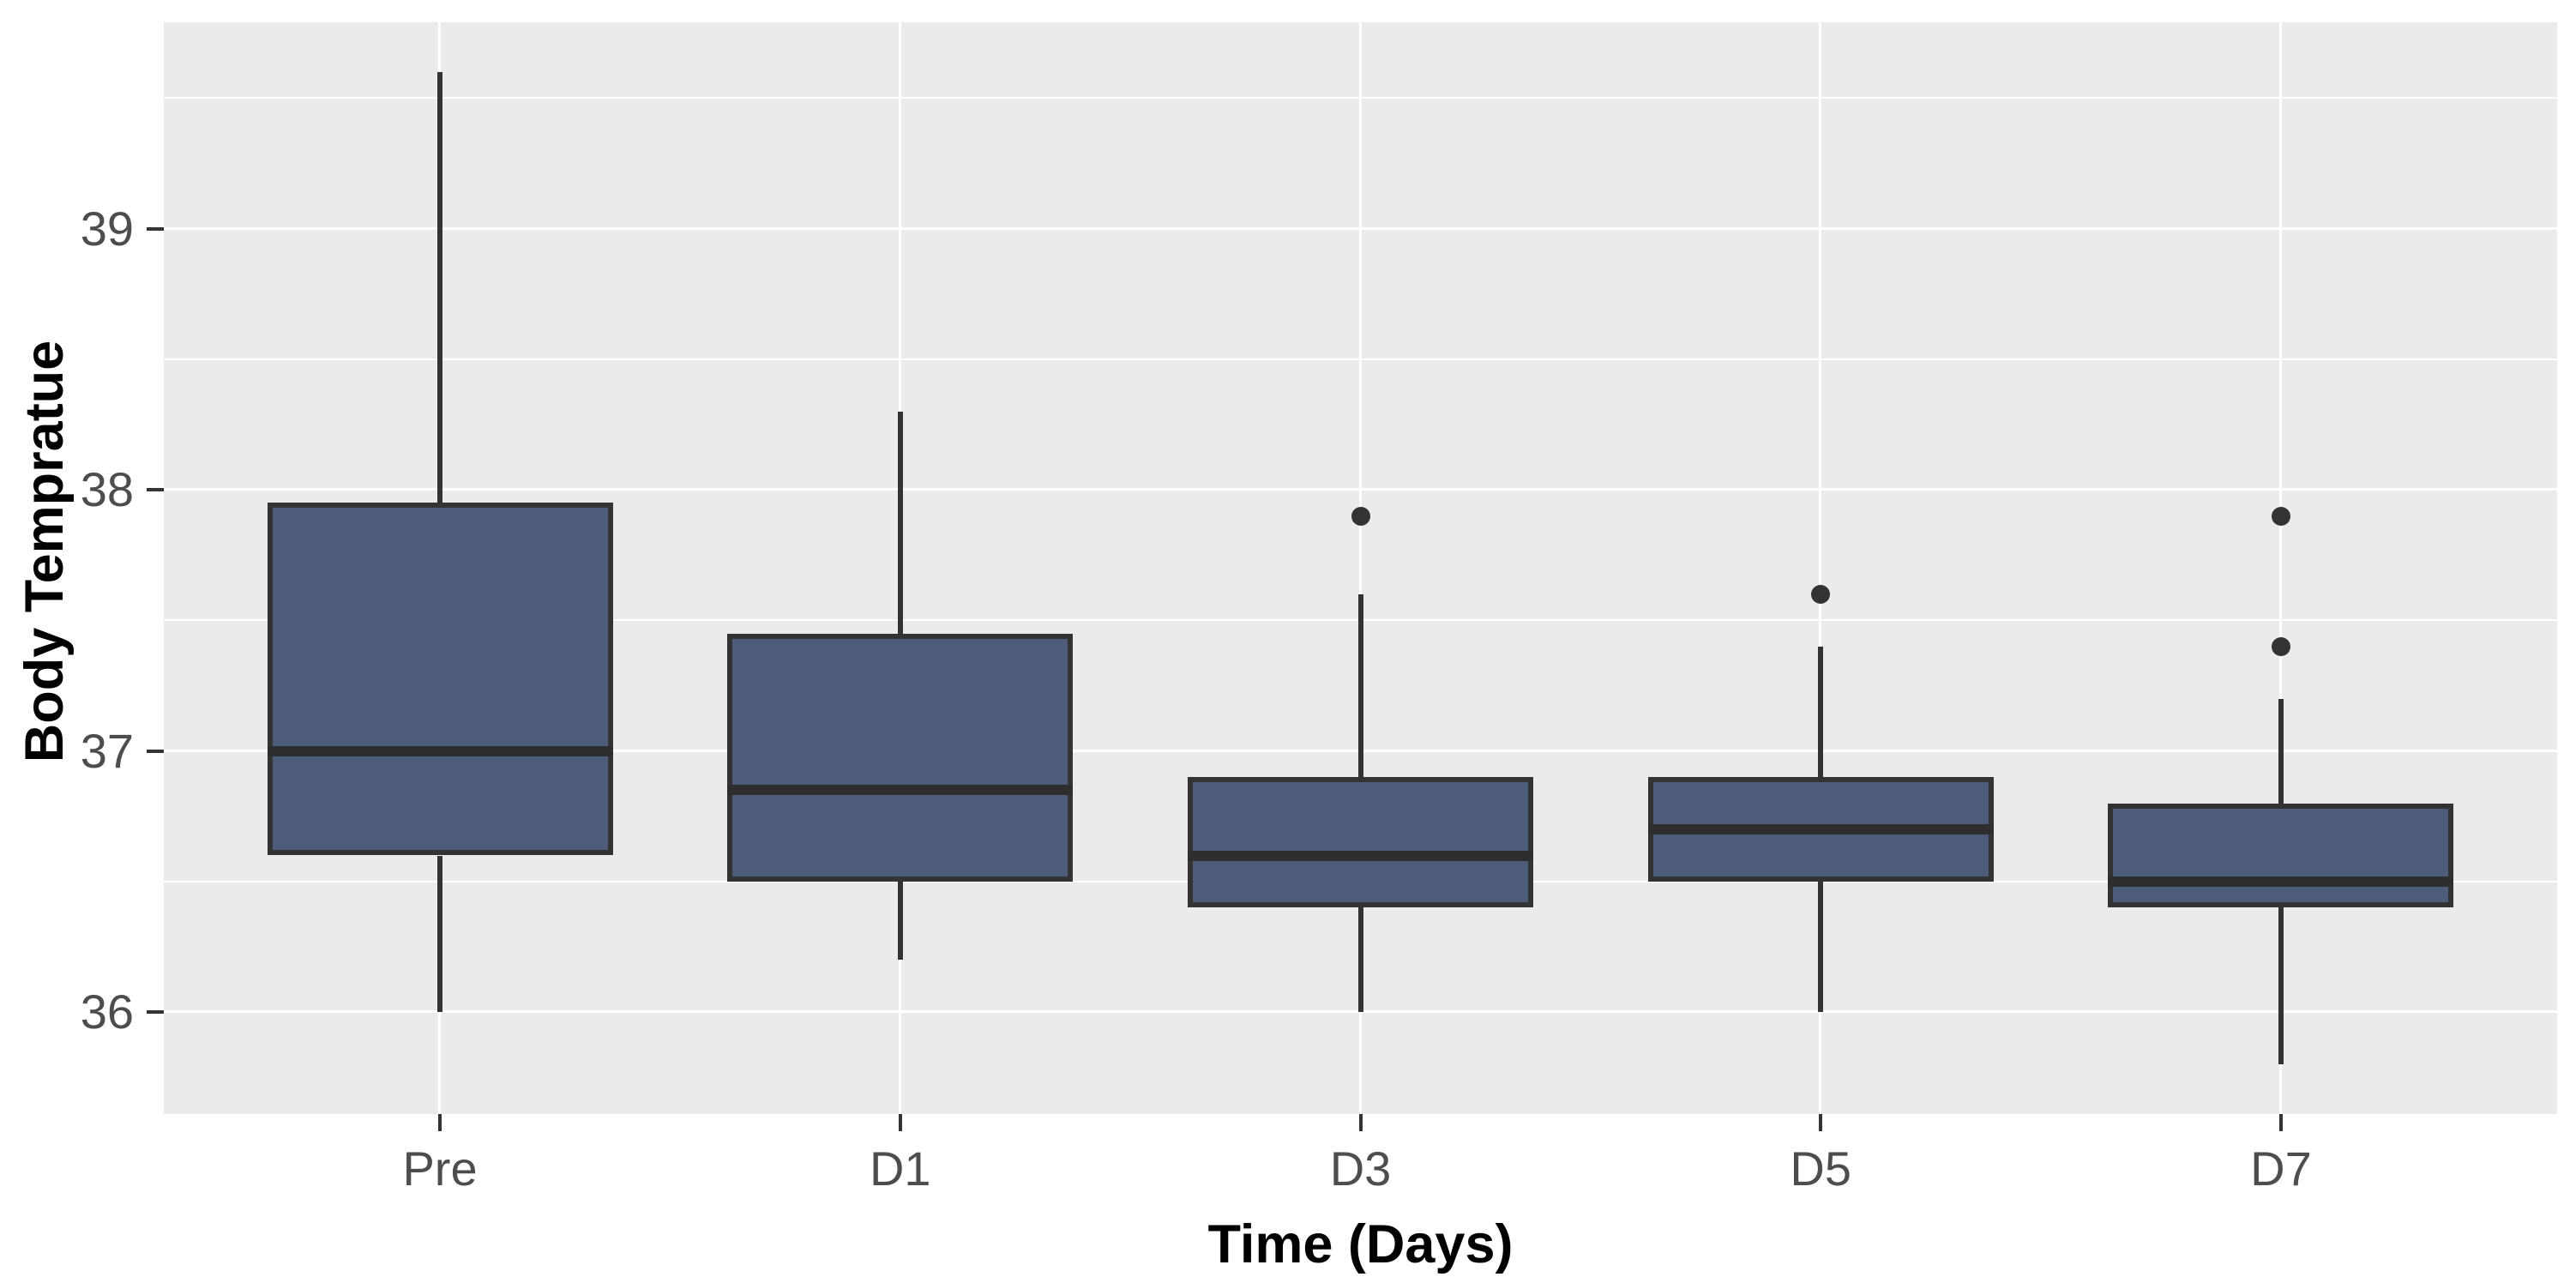  What do you see at coordinates (2281, 1168) in the screenshot?
I see `x-tick-label: D7` at bounding box center [2281, 1168].